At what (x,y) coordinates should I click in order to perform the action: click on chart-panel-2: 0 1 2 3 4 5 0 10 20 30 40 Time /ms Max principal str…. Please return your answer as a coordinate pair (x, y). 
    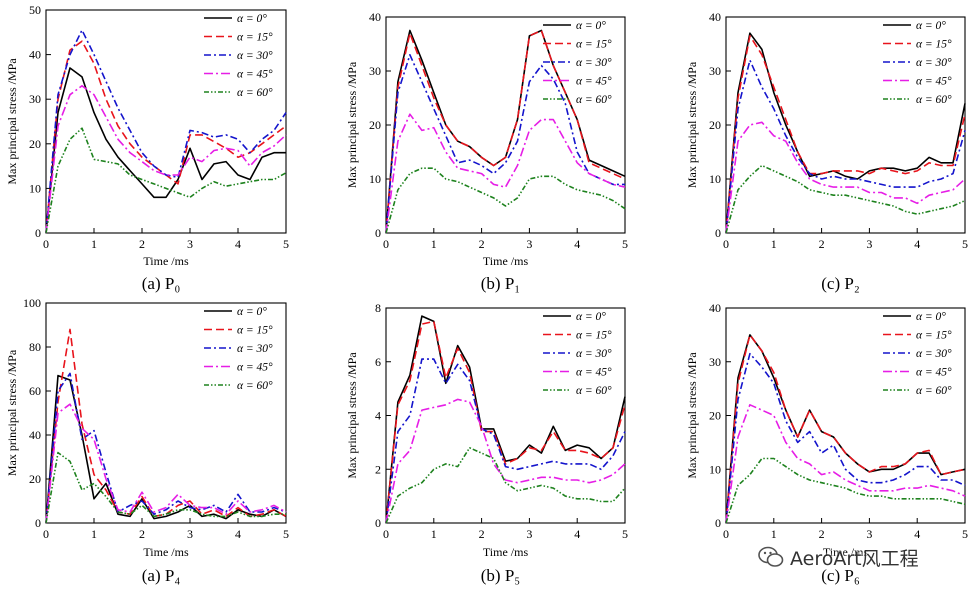
    Looking at the image, I should click on (486, 151).